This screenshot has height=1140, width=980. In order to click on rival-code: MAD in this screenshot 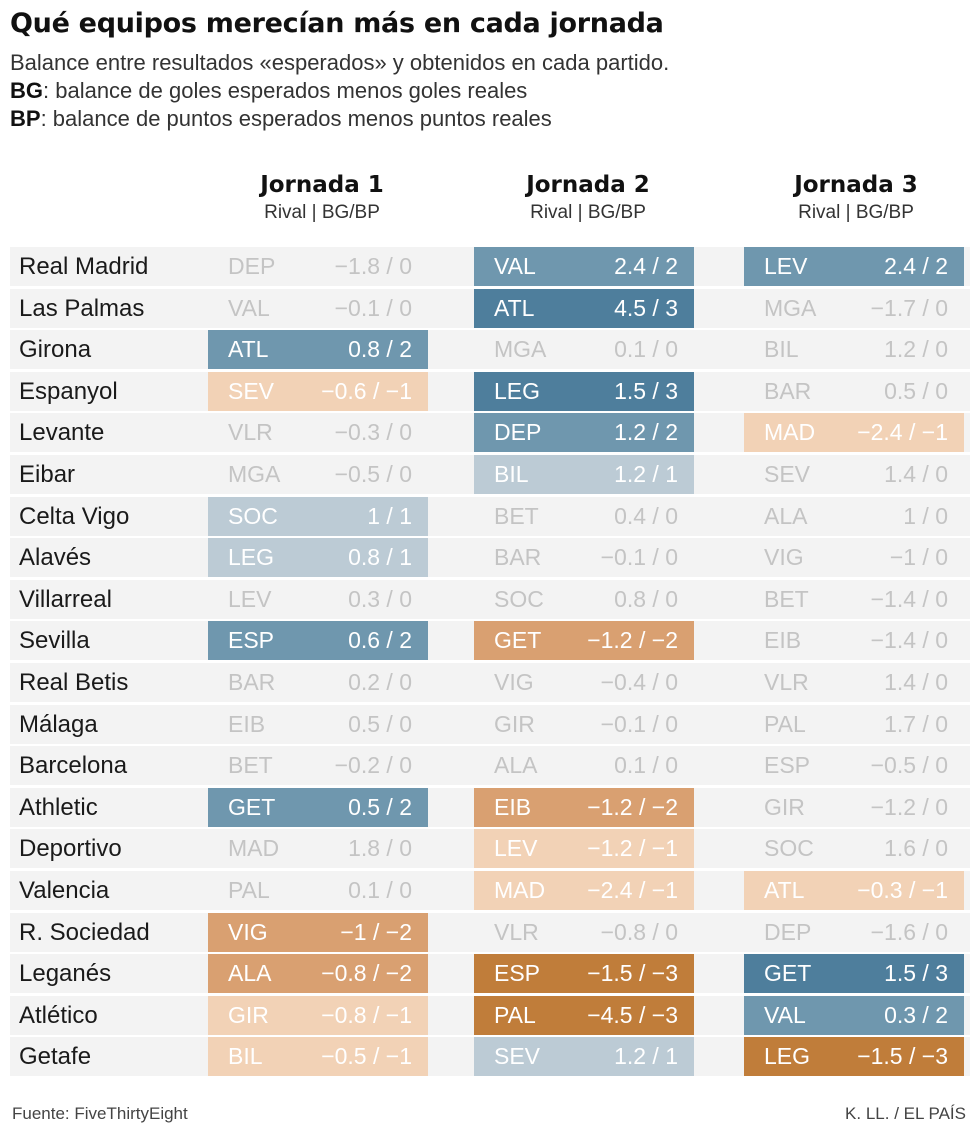, I will do `click(254, 848)`.